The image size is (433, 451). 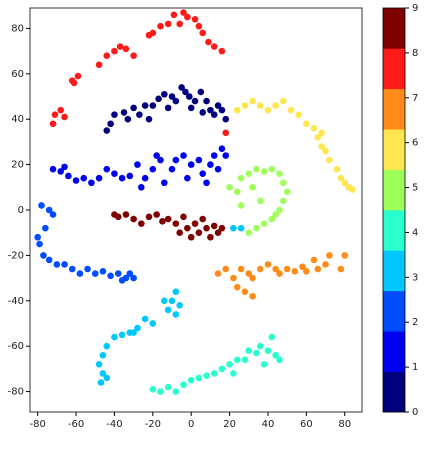 I want to click on x-tick-label: -20, so click(x=153, y=424).